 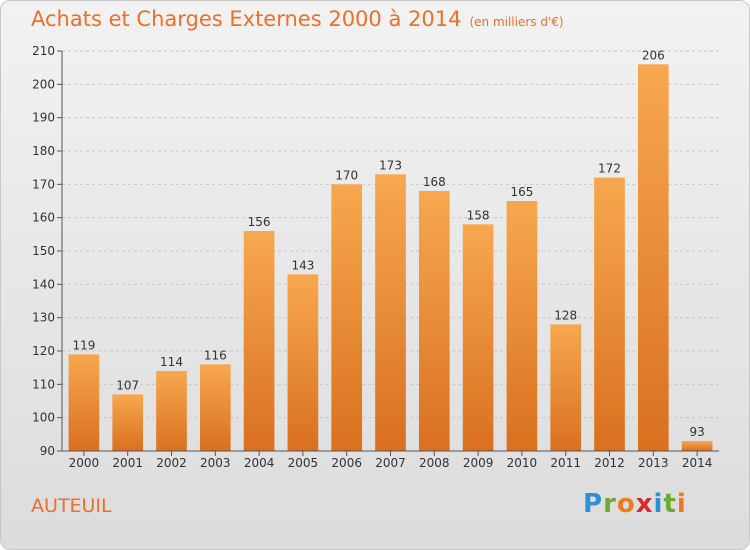 What do you see at coordinates (43, 418) in the screenshot?
I see `y-tick-label: 100` at bounding box center [43, 418].